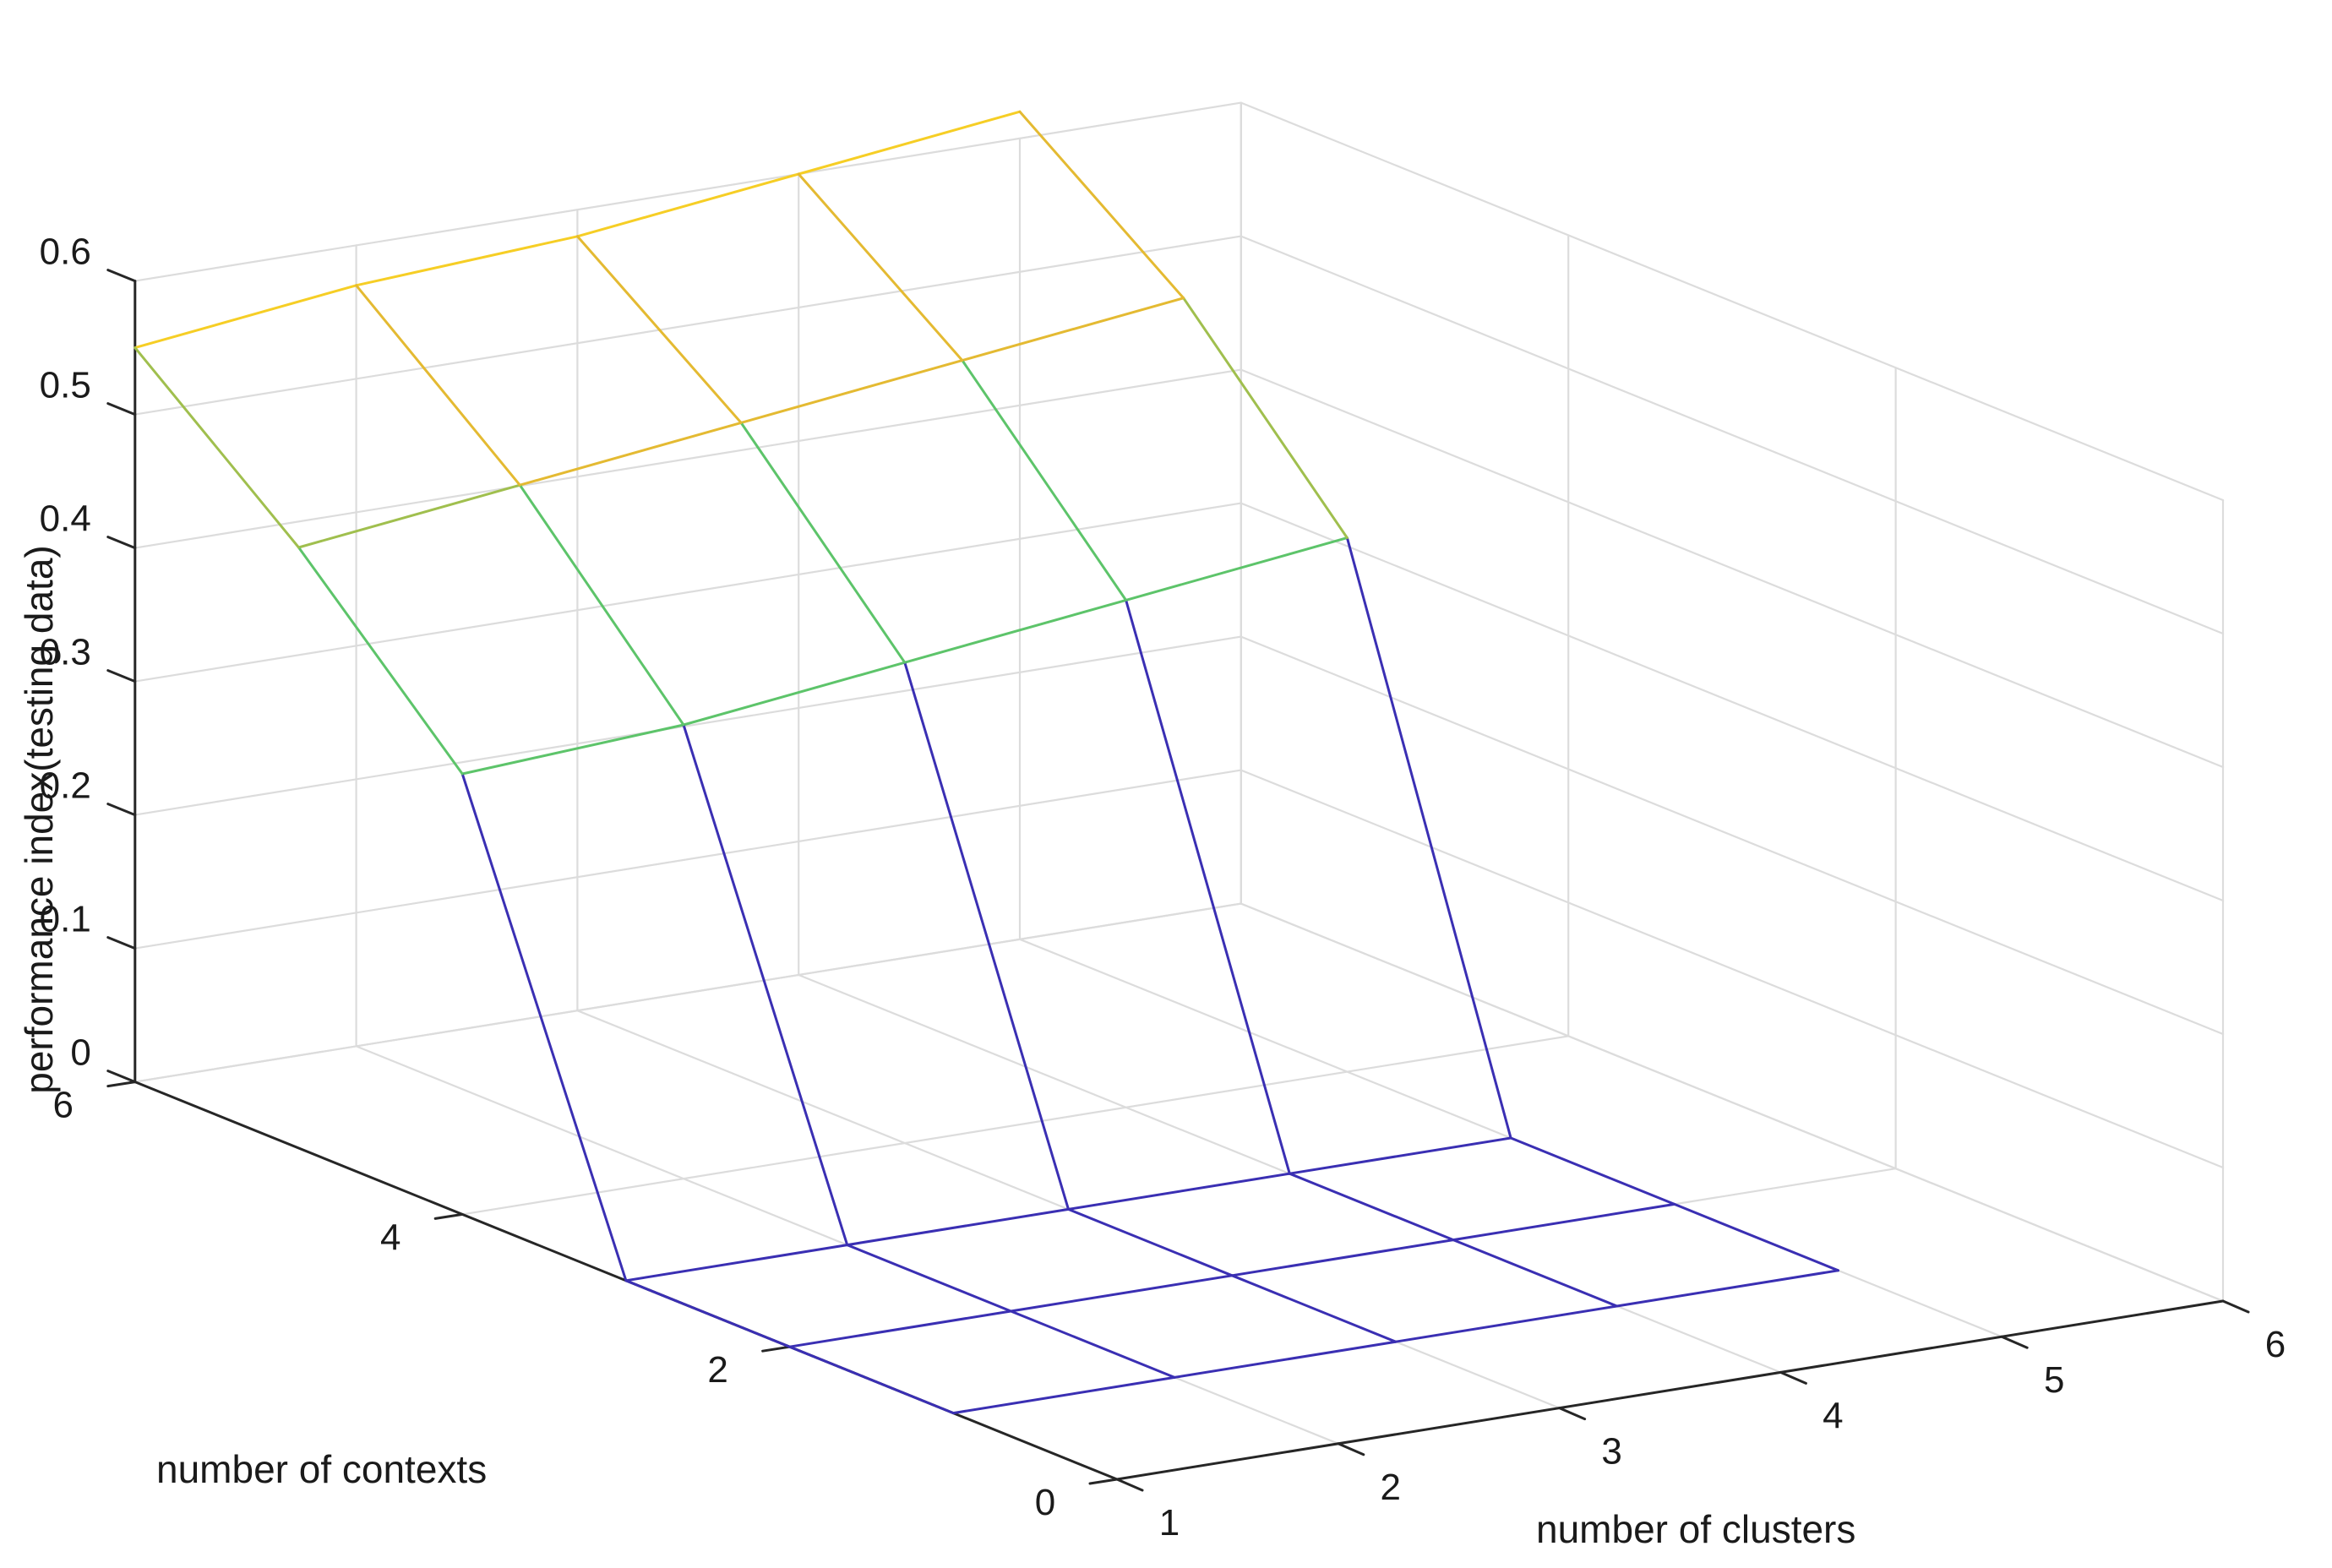 This screenshot has height=1568, width=2332. What do you see at coordinates (717, 1370) in the screenshot?
I see `y-tick-label: 2` at bounding box center [717, 1370].